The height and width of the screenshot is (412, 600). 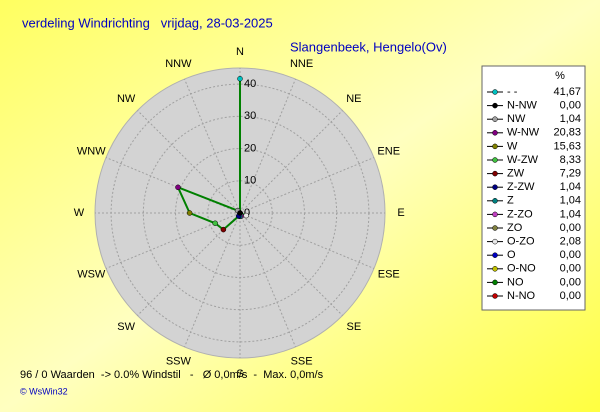 What do you see at coordinates (512, 146) in the screenshot?
I see `legend-name: W` at bounding box center [512, 146].